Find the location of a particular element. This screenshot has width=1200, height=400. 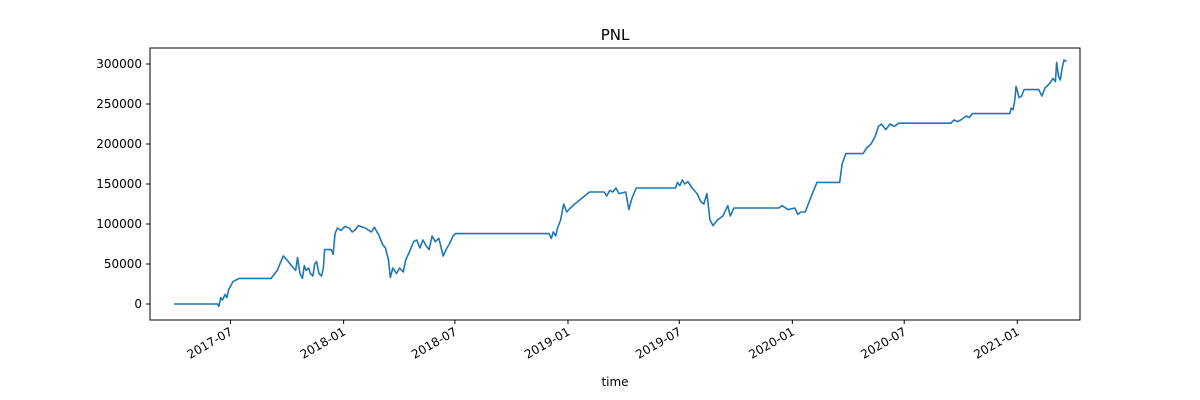

x-tick-label: 2018-01 is located at coordinates (323, 342).